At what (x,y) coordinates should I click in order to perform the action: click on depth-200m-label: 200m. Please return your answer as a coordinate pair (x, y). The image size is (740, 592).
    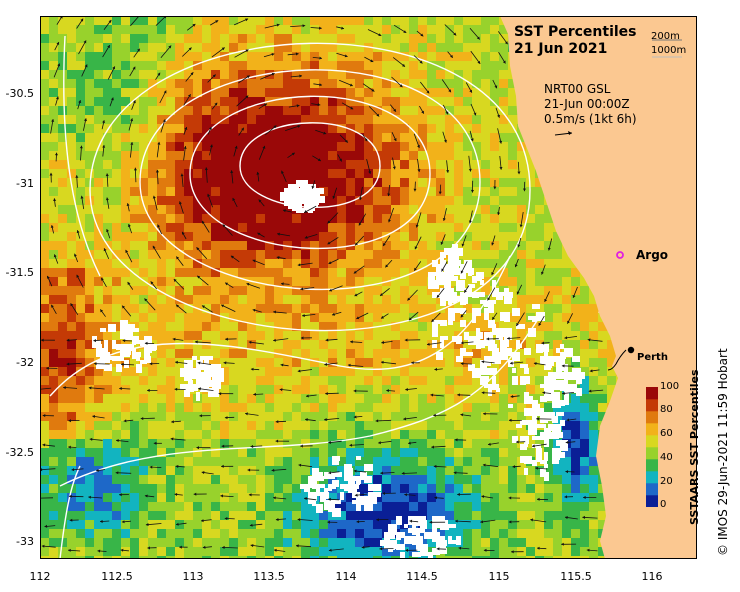
    Looking at the image, I should click on (665, 36).